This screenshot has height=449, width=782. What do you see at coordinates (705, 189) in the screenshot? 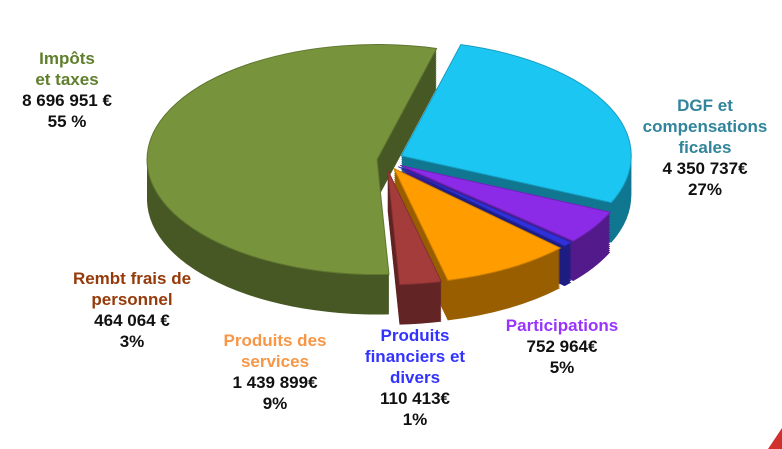
I see `slice-percent: 27%` at bounding box center [705, 189].